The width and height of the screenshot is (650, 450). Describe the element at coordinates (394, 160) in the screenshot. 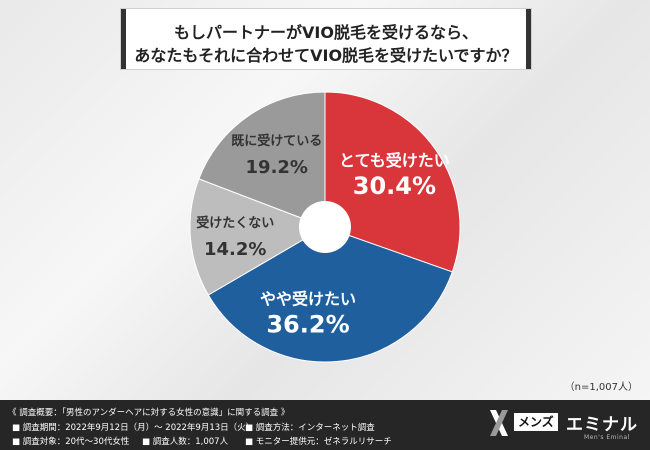

I see `slice-label-very-want: とても受けたい` at that location.